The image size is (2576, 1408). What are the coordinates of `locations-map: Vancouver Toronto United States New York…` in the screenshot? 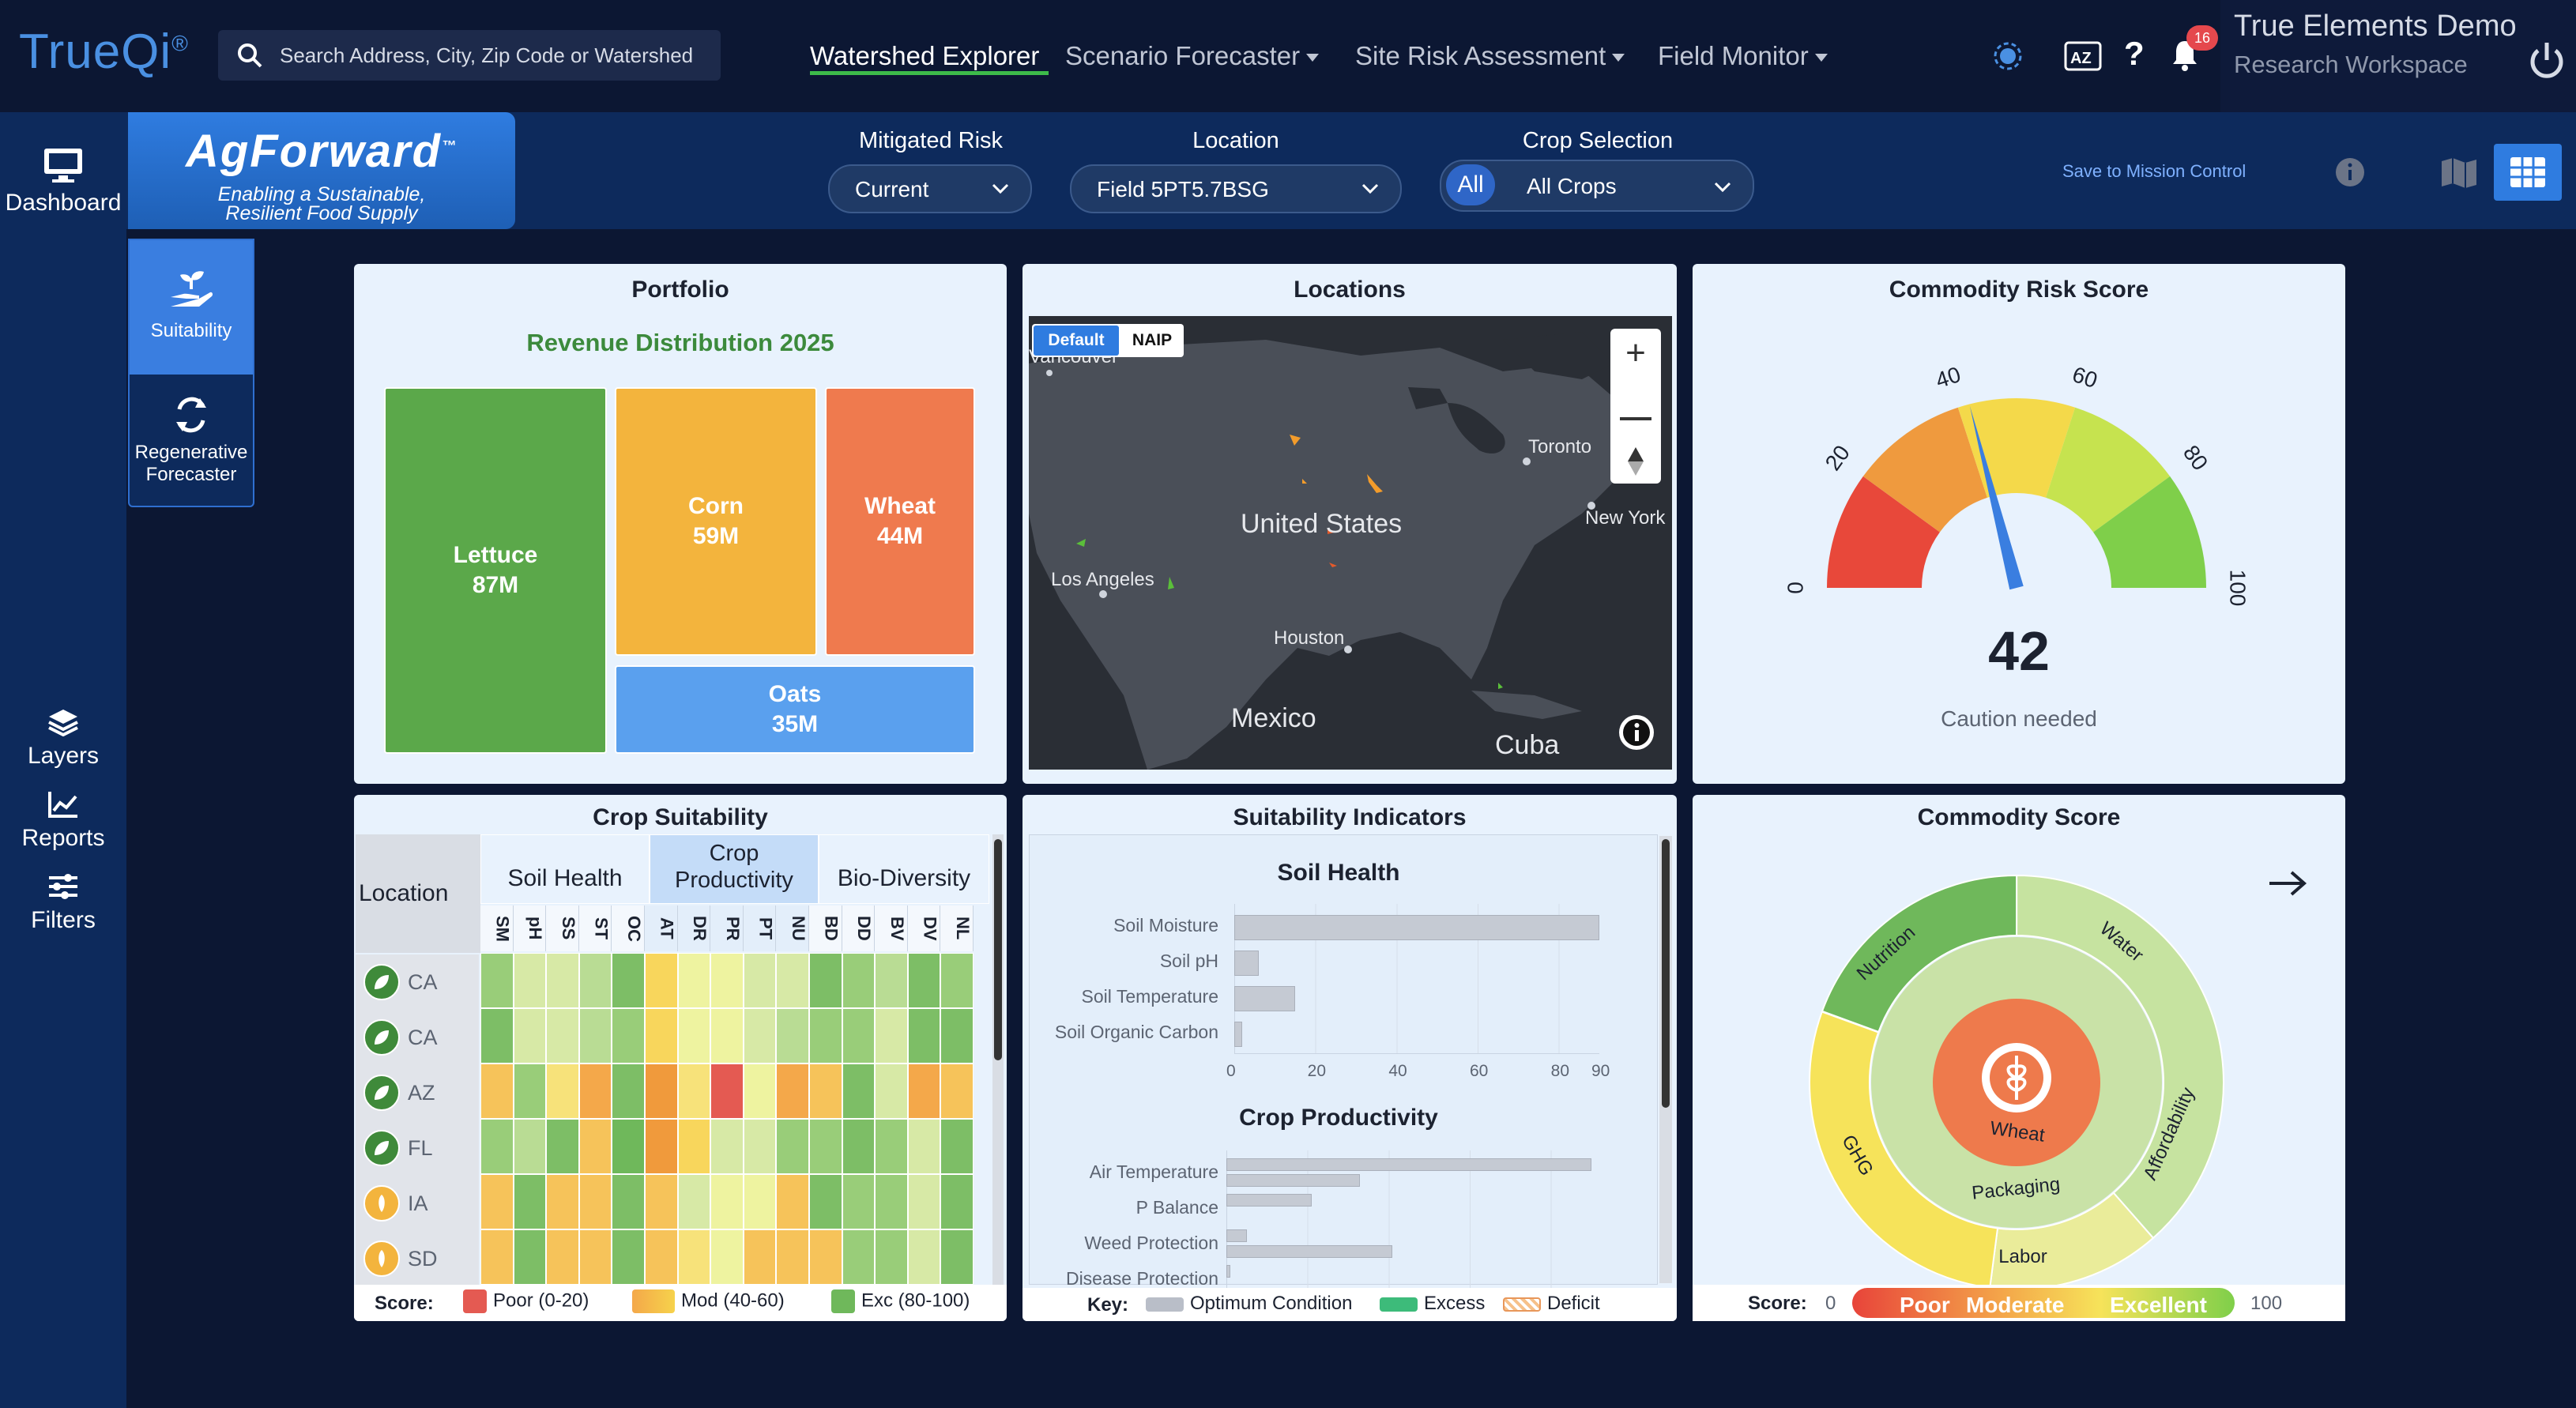 It's located at (1350, 543).